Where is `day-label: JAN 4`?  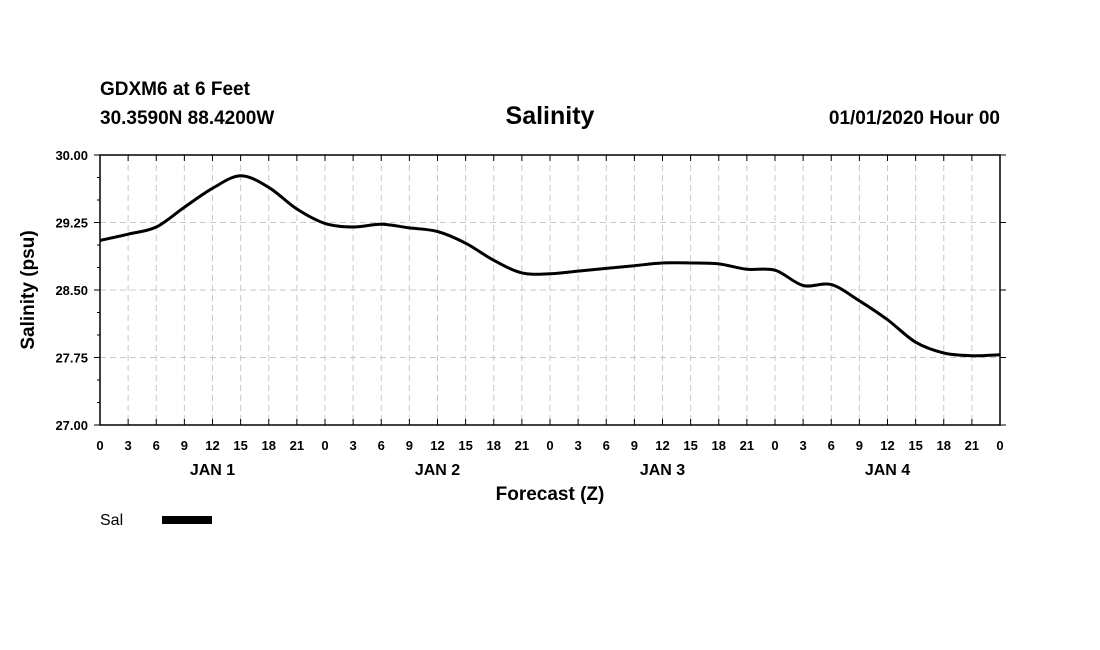 day-label: JAN 4 is located at coordinates (887, 470).